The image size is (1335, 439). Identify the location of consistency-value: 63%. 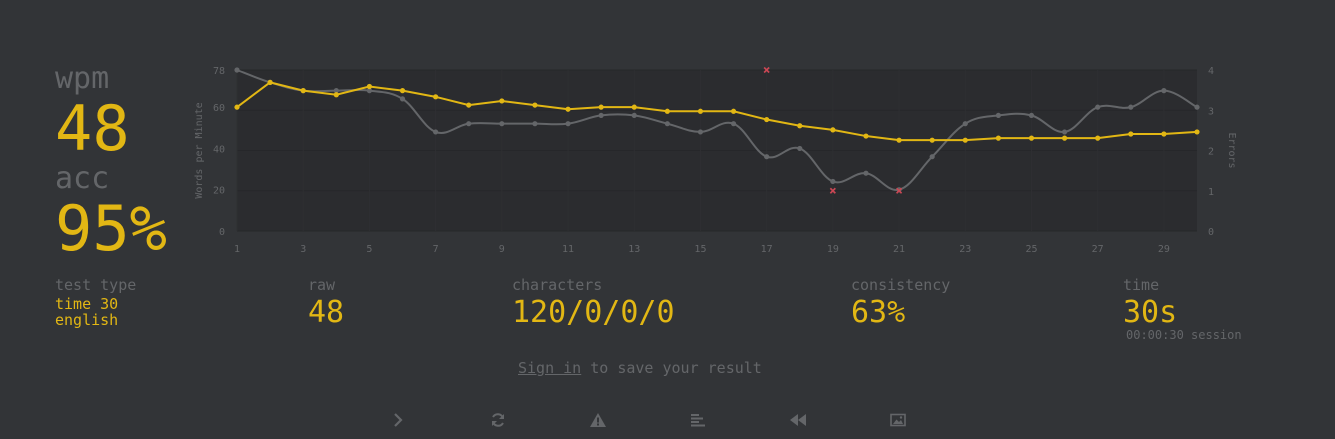
(878, 312).